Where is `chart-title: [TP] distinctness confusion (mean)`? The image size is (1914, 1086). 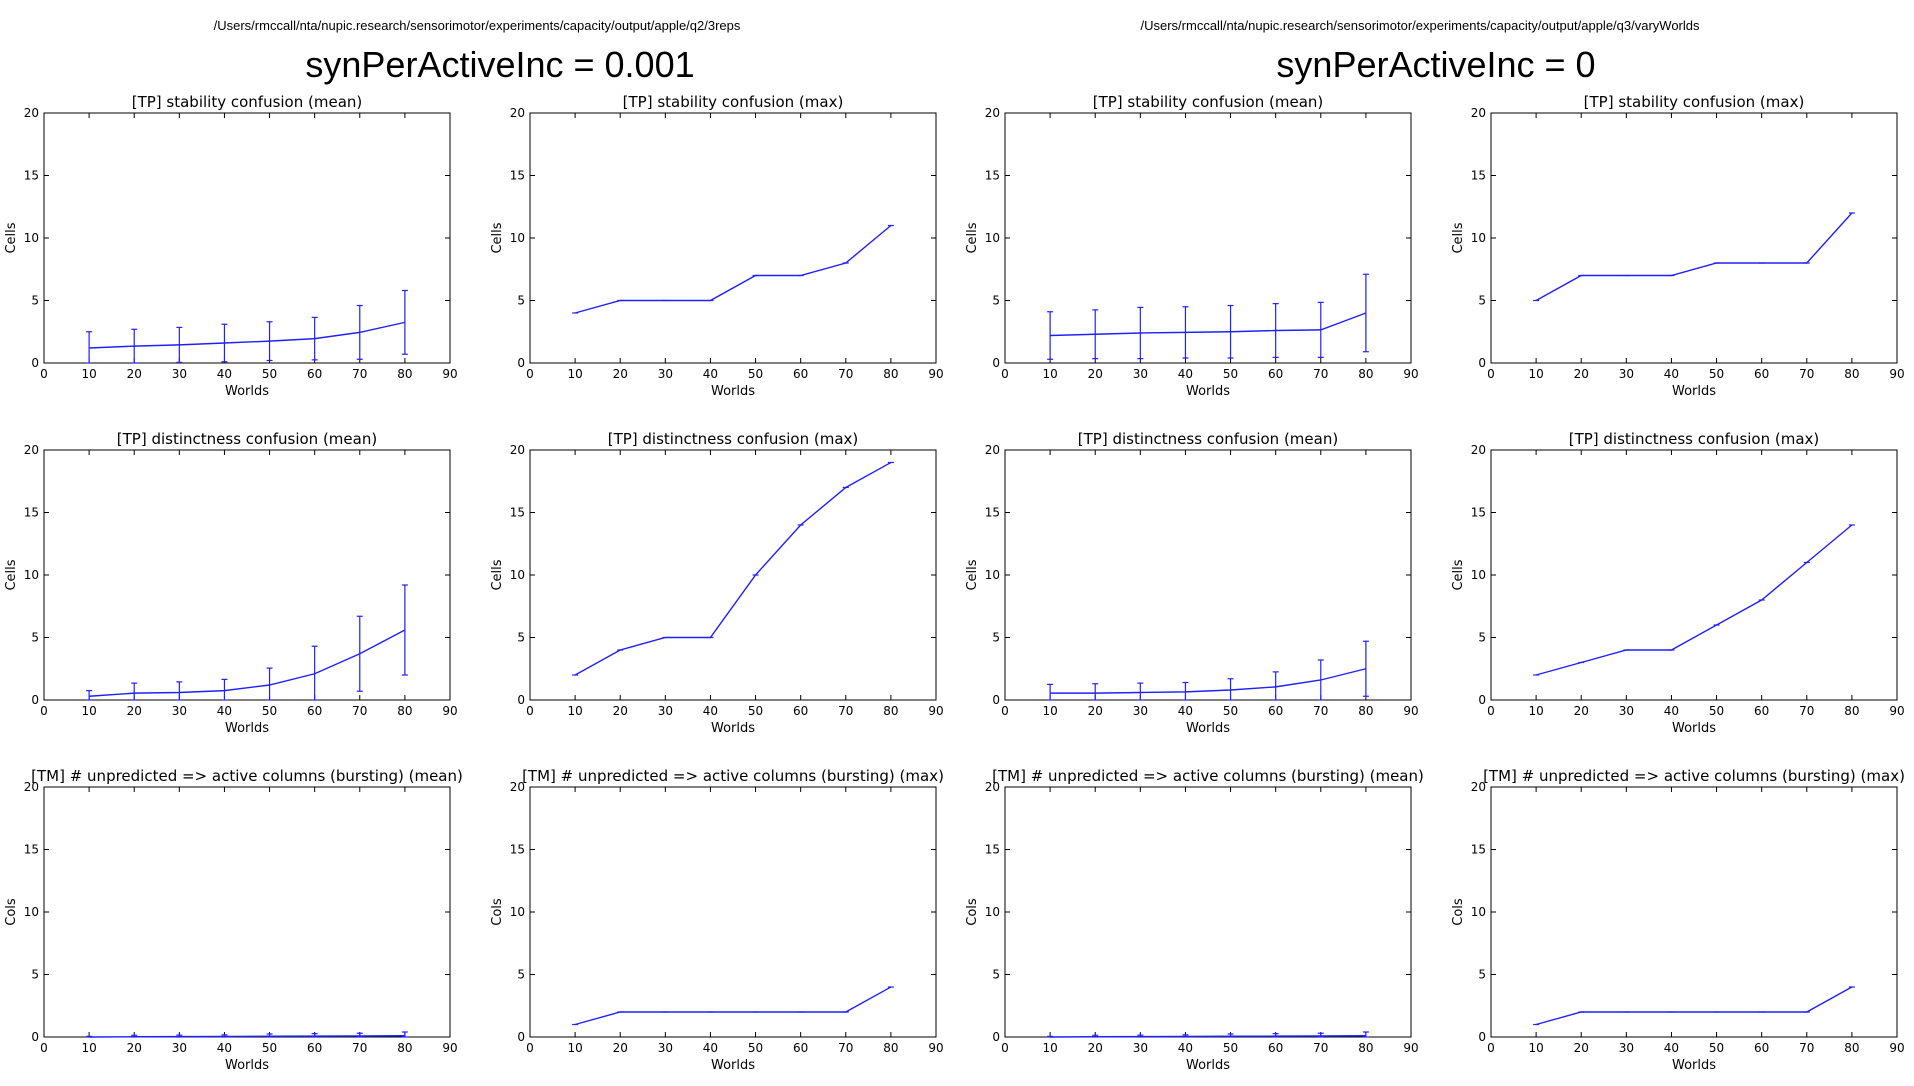
chart-title: [TP] distinctness confusion (mean) is located at coordinates (247, 439).